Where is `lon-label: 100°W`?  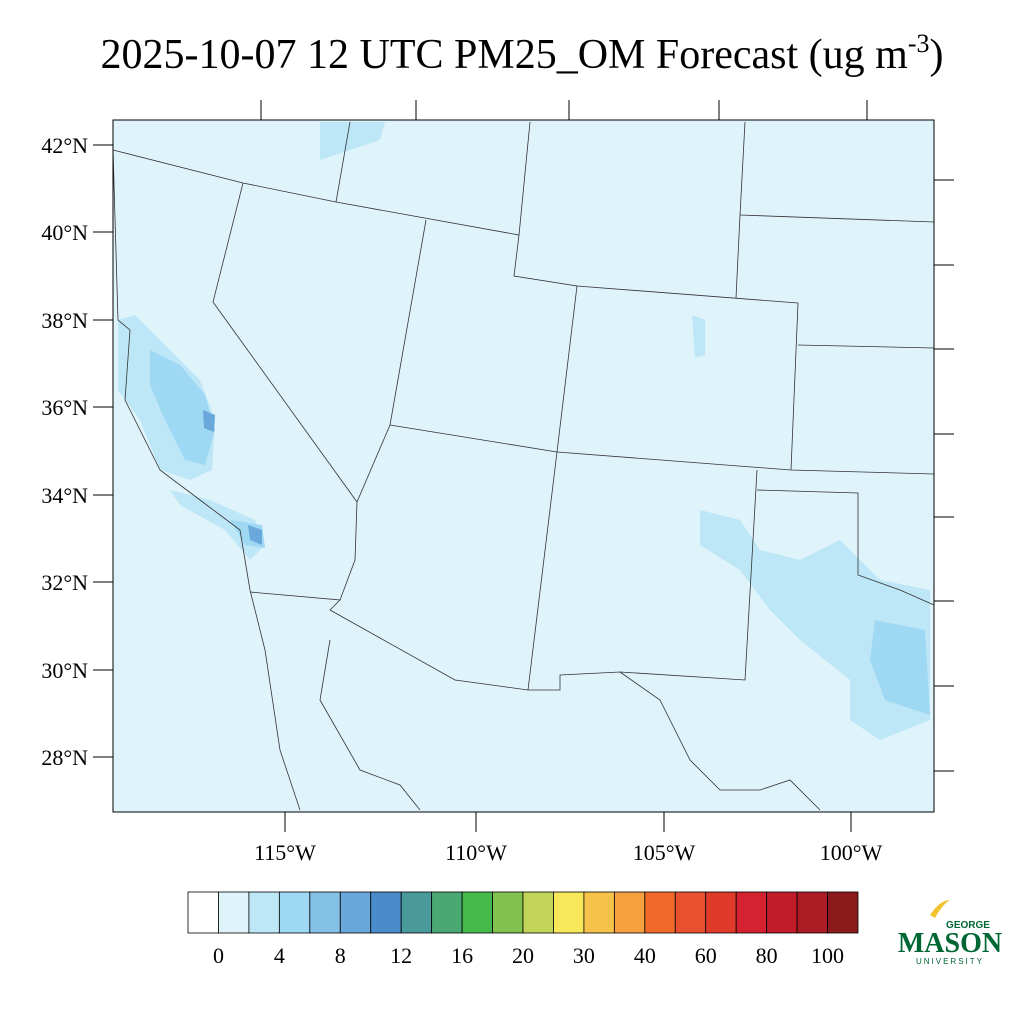
lon-label: 100°W is located at coordinates (851, 852).